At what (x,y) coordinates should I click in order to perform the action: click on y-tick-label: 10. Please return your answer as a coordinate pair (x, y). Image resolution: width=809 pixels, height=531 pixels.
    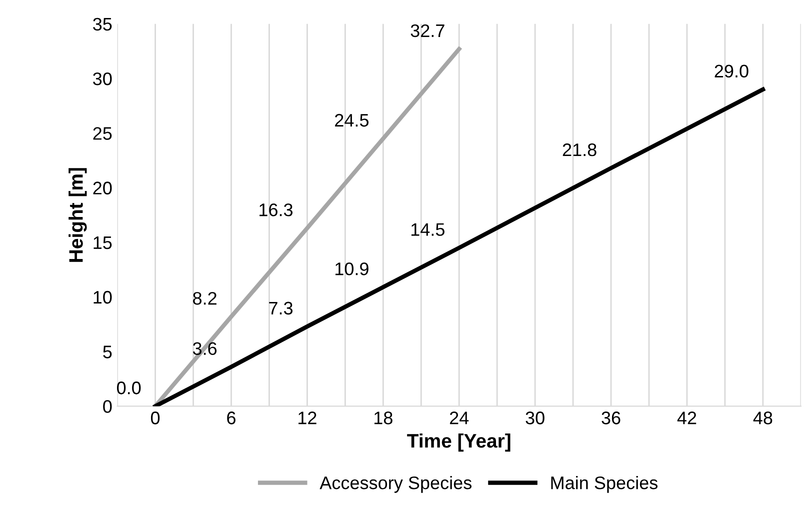
    Looking at the image, I should click on (103, 297).